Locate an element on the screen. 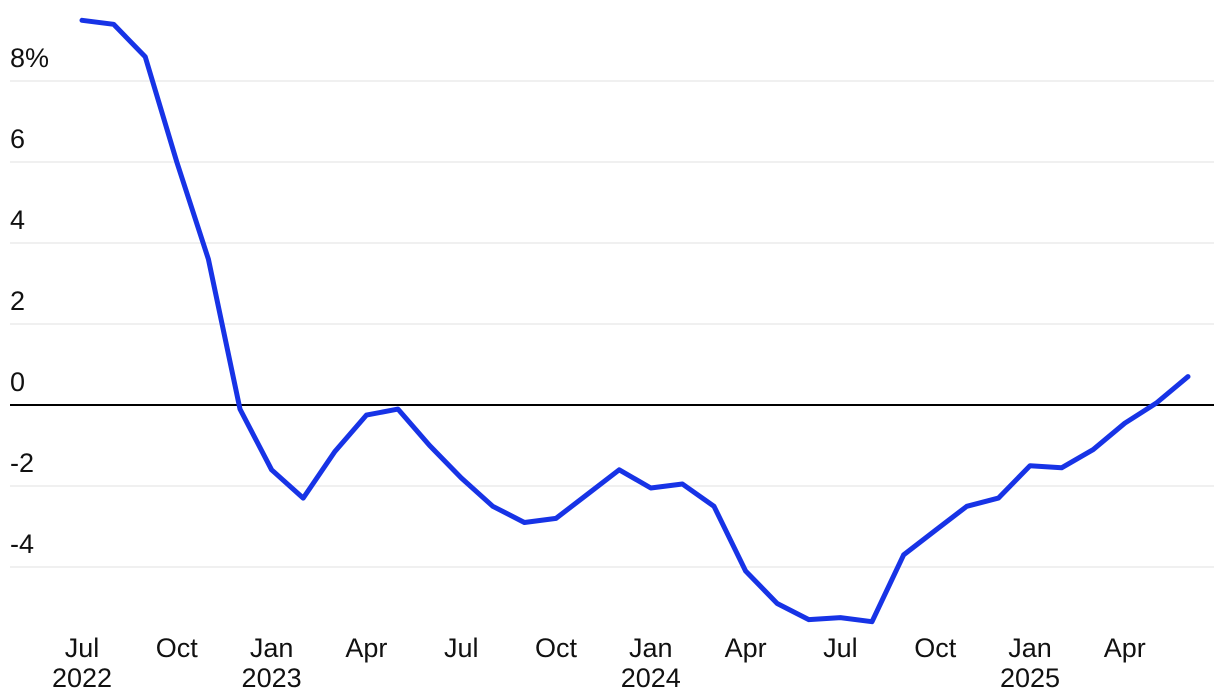 The image size is (1220, 700). y-axis-tick-label: -2 is located at coordinates (22, 463).